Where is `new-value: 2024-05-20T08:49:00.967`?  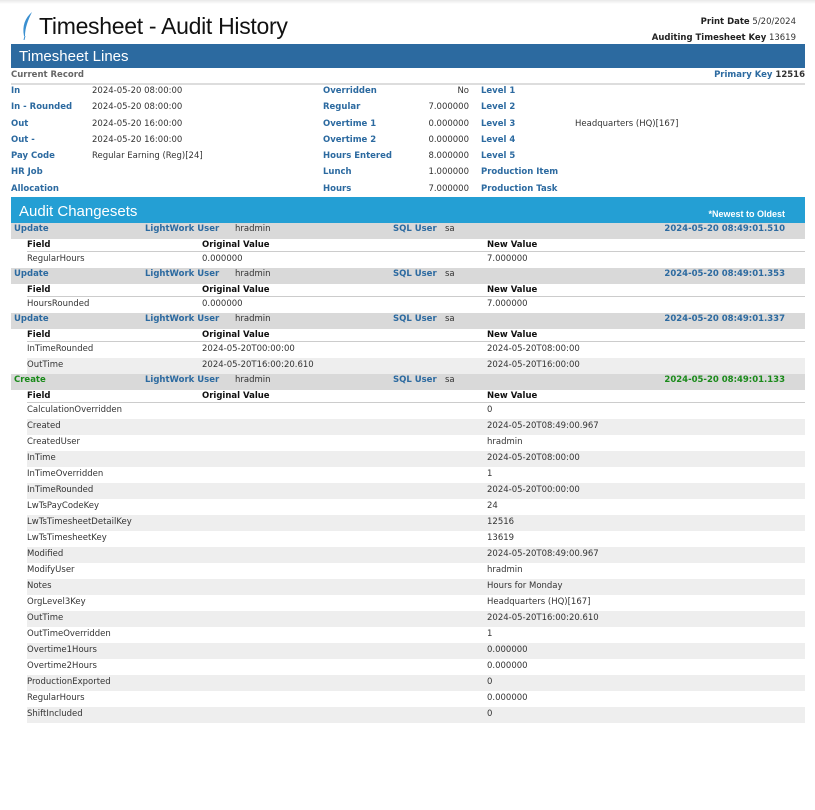
new-value: 2024-05-20T08:49:00.967 is located at coordinates (543, 426).